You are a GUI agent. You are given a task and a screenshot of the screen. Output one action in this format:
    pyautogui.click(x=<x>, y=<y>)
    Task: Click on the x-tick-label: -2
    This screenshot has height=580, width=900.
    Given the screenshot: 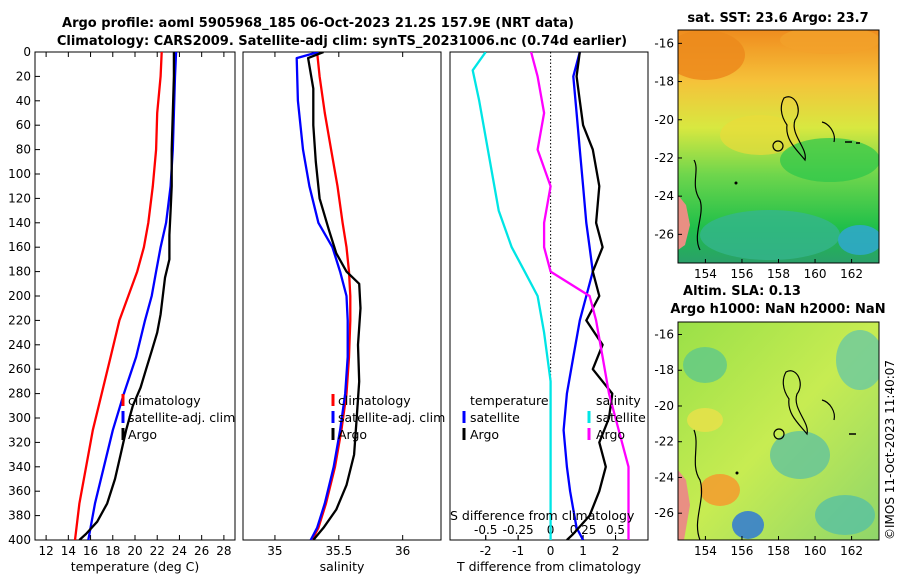 What is the action you would take?
    pyautogui.click(x=486, y=551)
    